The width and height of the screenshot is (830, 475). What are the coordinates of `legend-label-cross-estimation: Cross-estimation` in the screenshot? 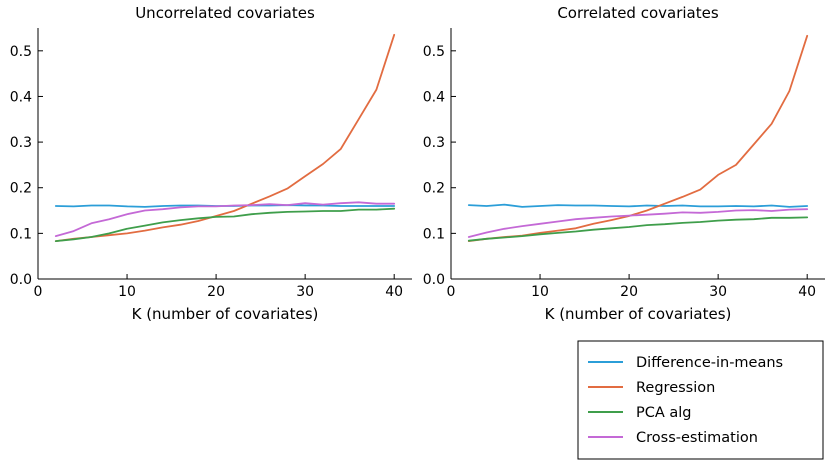 It's located at (697, 438).